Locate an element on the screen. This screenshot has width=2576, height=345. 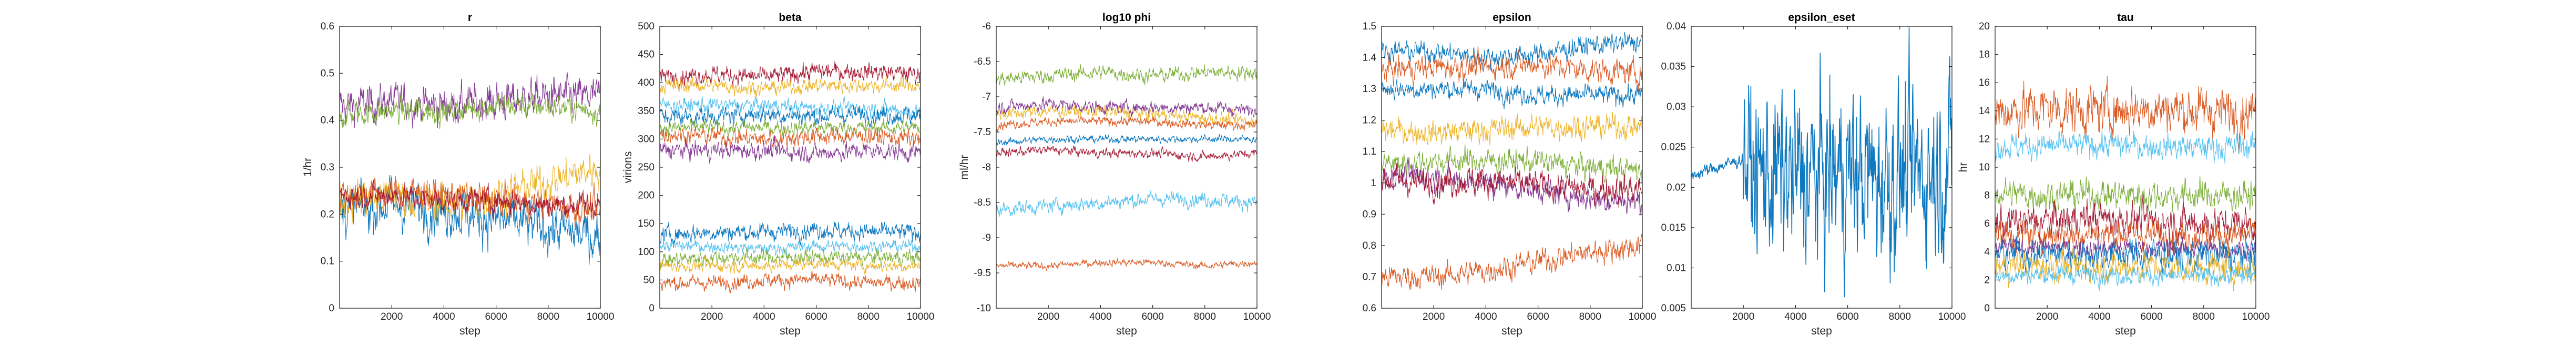
y-tick-label: 350 is located at coordinates (646, 111).